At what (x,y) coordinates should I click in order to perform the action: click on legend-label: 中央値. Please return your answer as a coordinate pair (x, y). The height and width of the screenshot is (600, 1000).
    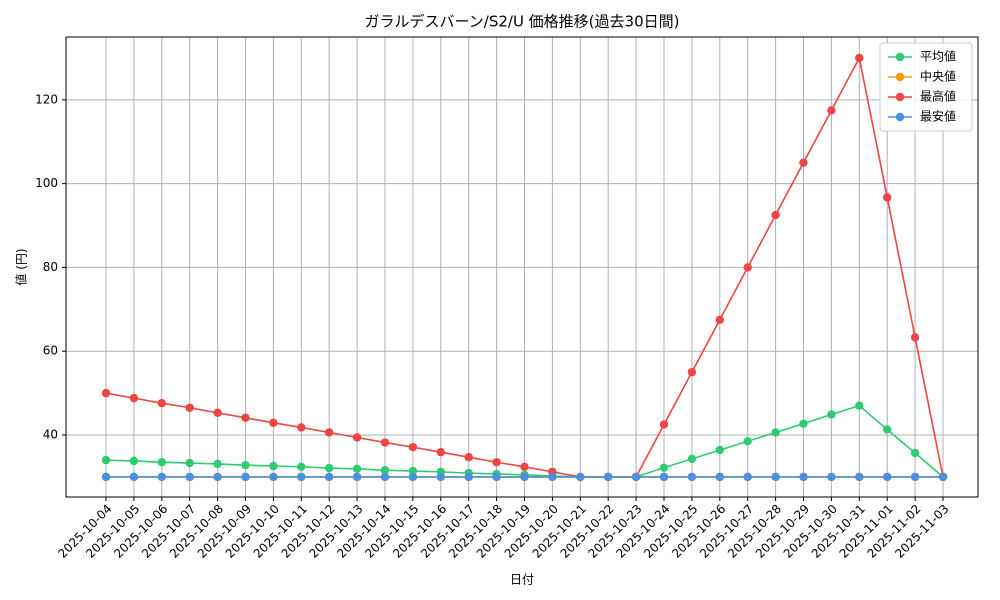
    Looking at the image, I should click on (938, 76).